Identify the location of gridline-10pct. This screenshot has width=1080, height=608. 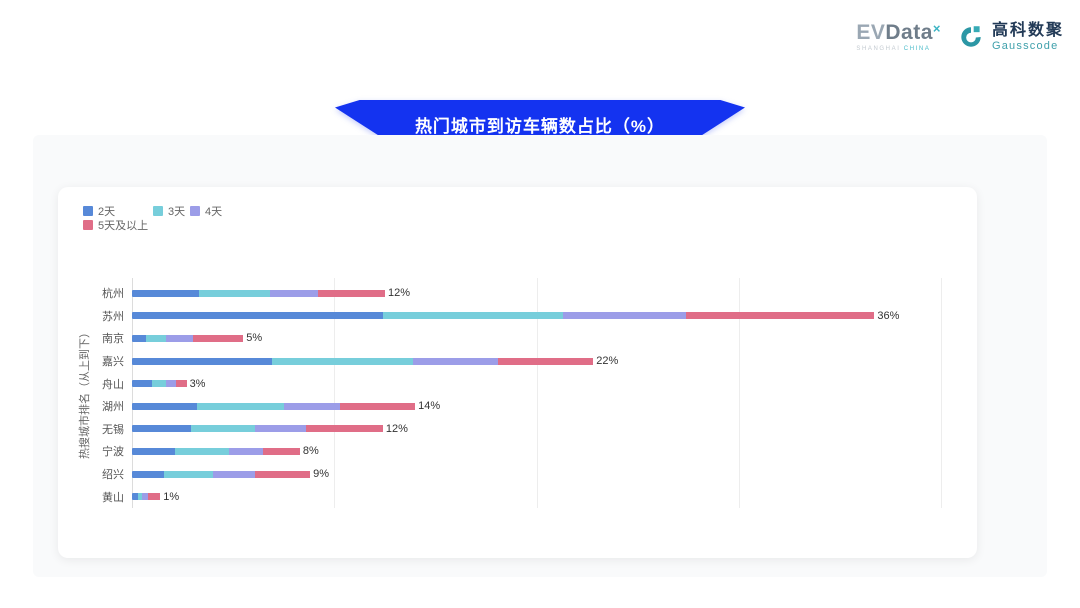
(335, 393).